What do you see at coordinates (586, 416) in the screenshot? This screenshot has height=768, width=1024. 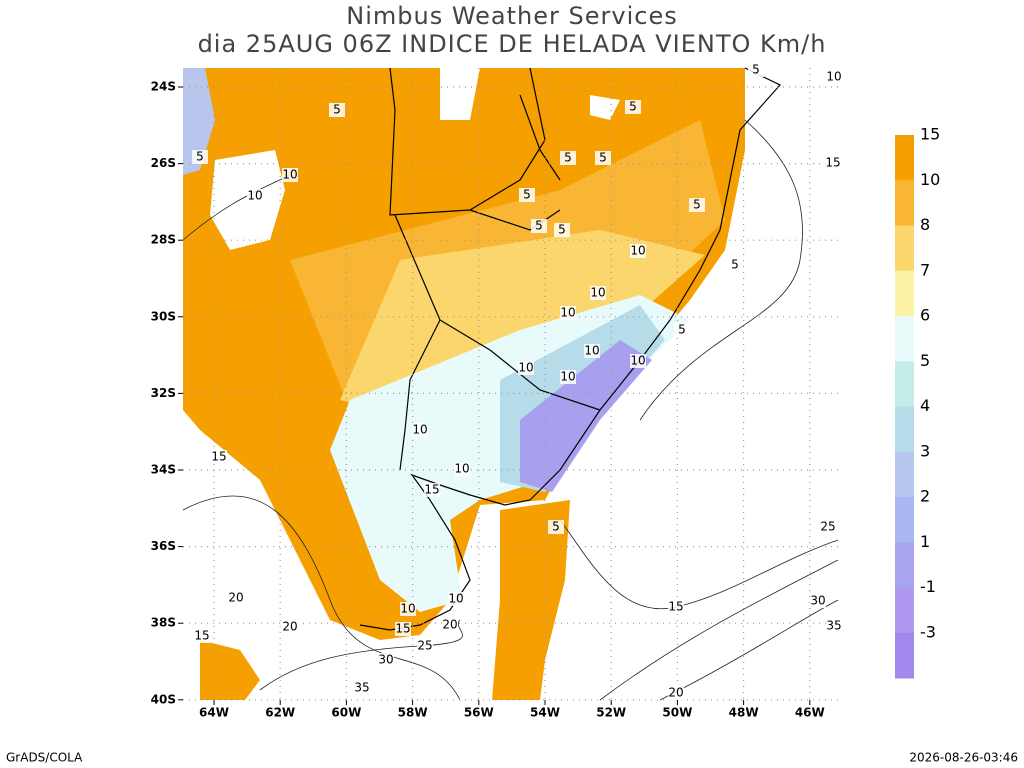 I see `field-purple` at bounding box center [586, 416].